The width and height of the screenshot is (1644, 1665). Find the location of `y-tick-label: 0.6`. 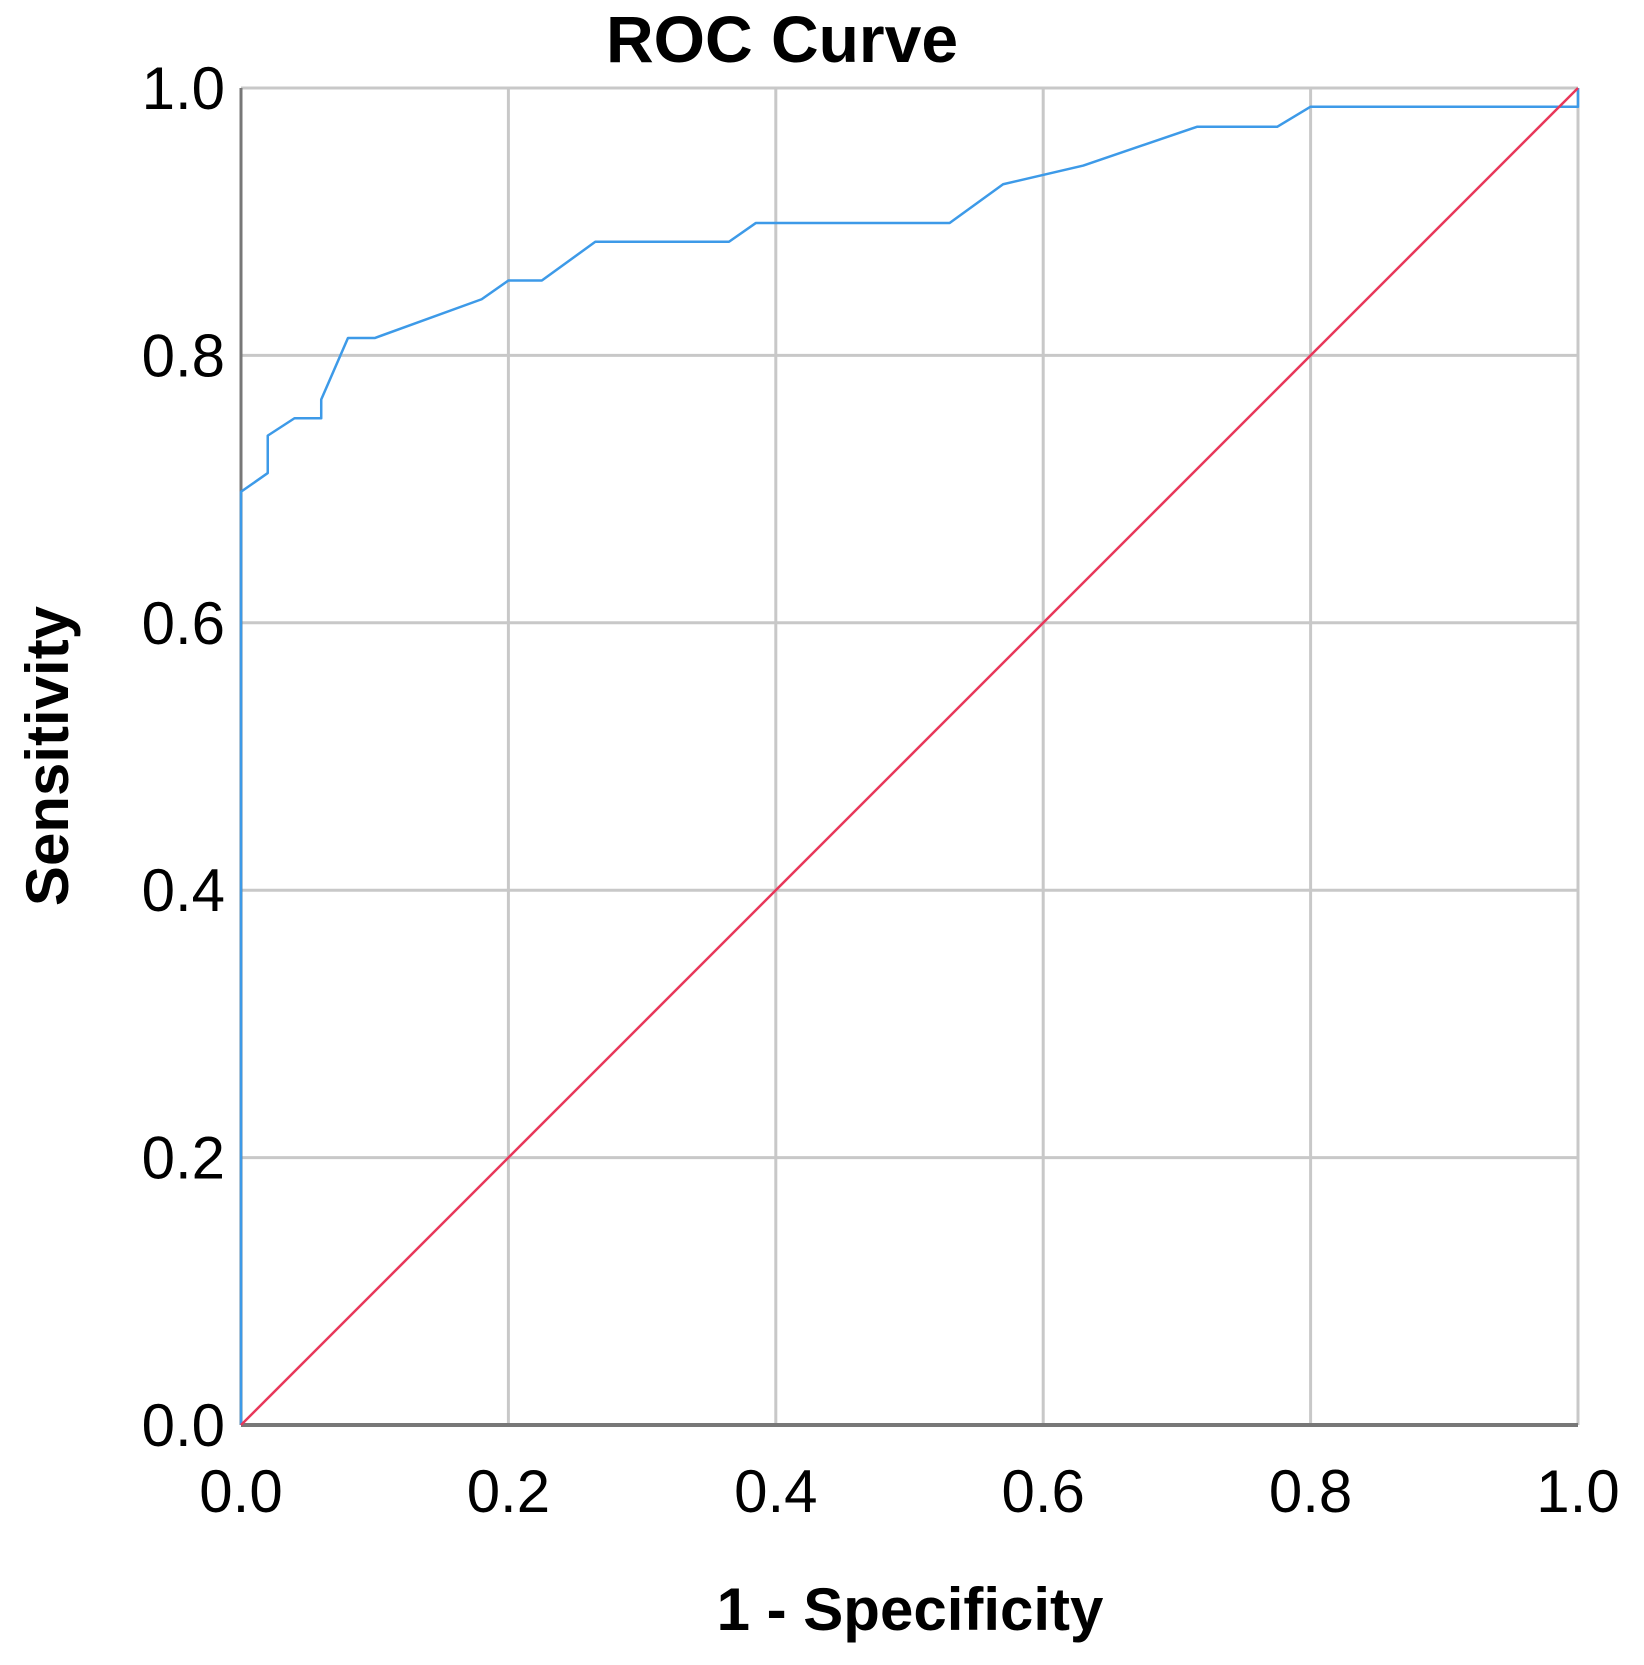

y-tick-label: 0.6 is located at coordinates (183, 623).